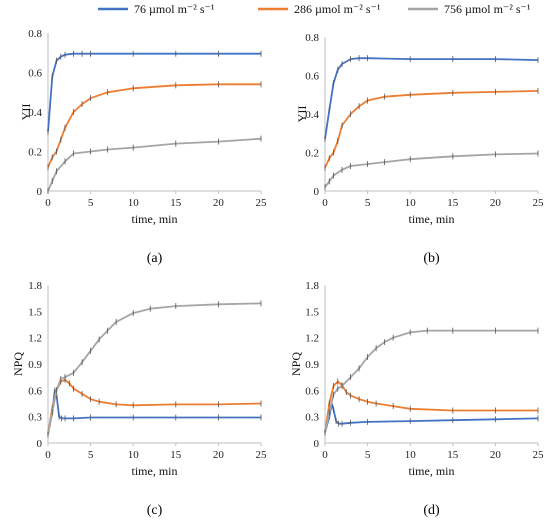 This screenshot has width=550, height=526. What do you see at coordinates (174, 9) in the screenshot?
I see `legend-label: 76 µmol m⁻² s⁻¹` at bounding box center [174, 9].